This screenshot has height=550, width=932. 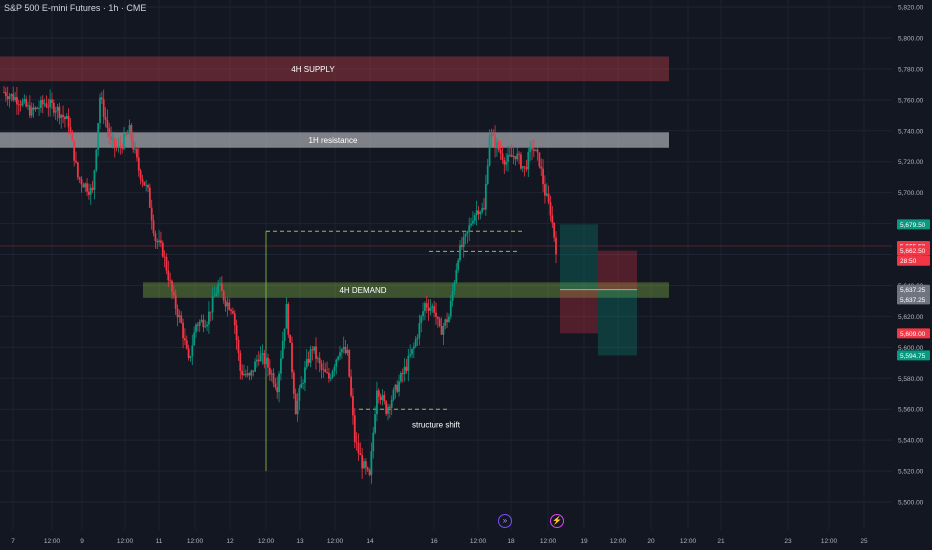 What do you see at coordinates (436, 425) in the screenshot?
I see `annotation-structure-shift: structure shift` at bounding box center [436, 425].